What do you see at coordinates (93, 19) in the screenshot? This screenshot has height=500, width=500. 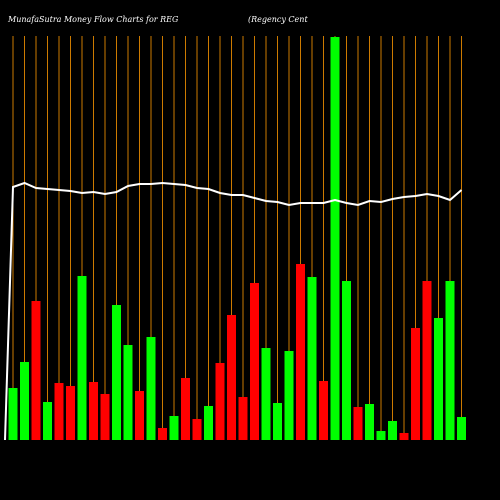 I see `chart-title: MunafaSutra Money Flow Charts for REG` at bounding box center [93, 19].